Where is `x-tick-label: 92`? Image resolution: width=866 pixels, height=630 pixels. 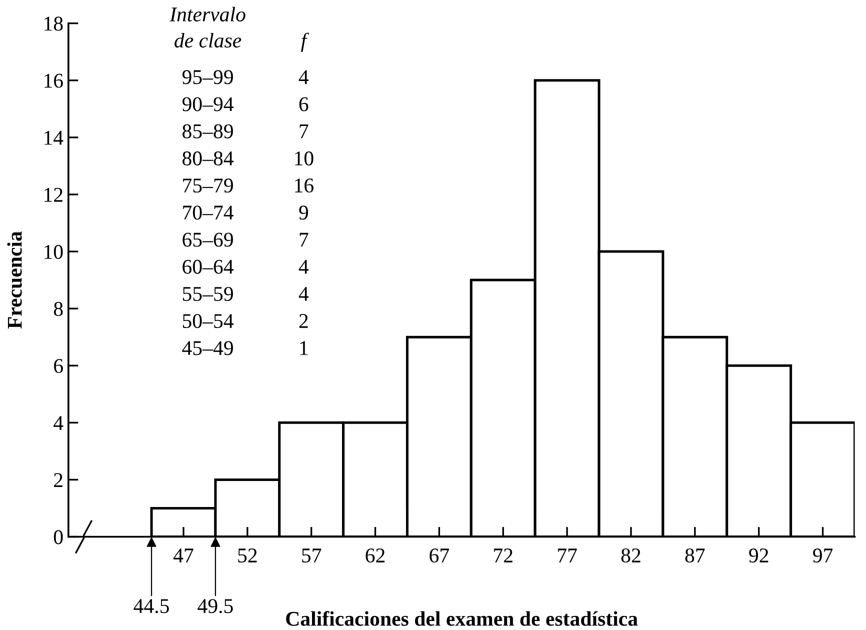
x-tick-label: 92 is located at coordinates (758, 555).